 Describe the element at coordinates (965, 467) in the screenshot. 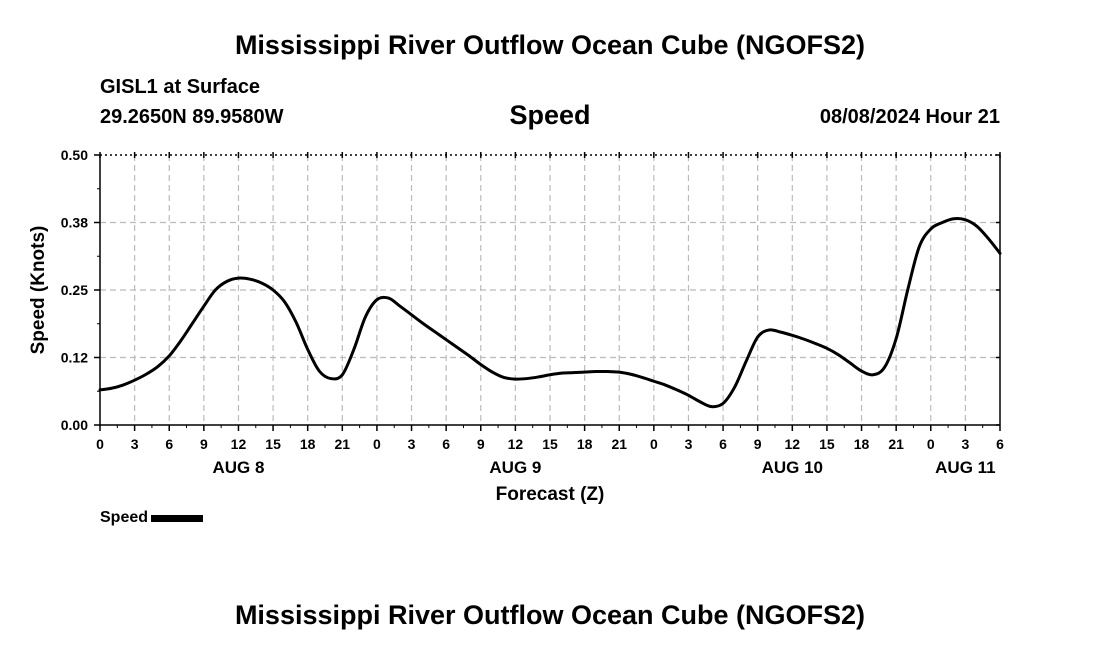

I see `x-date-label: AUG 11` at that location.